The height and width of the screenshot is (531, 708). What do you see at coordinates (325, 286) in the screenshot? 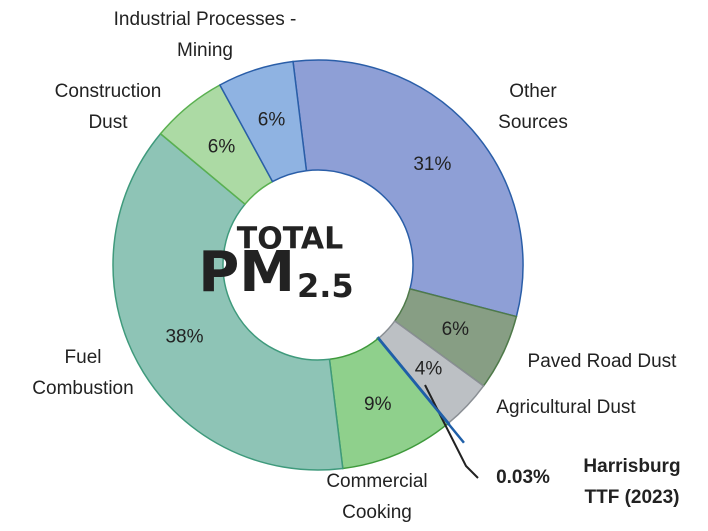
I see `center-sub: 2.5` at bounding box center [325, 286].